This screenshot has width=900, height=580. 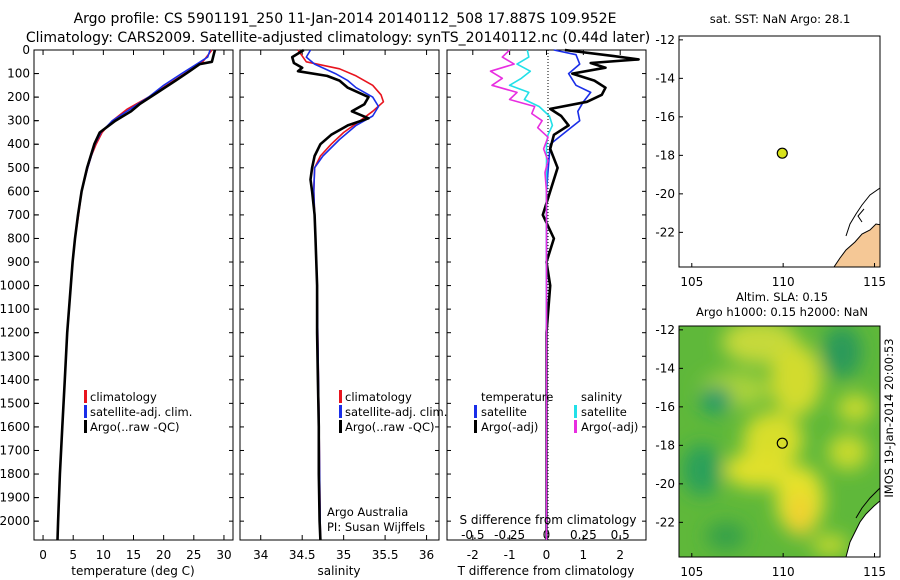 I want to click on island-outline, so click(x=861, y=215).